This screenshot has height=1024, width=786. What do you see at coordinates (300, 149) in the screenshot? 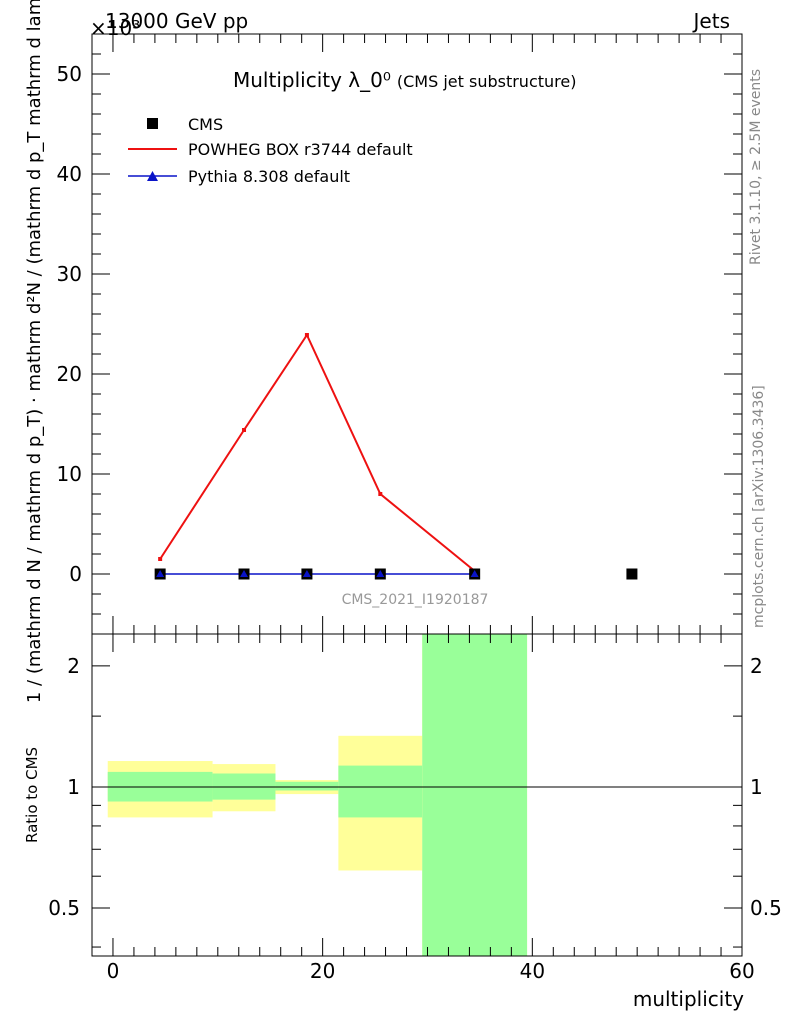
I see `legend-powheg-label: POWHEG BOX r3744 default` at bounding box center [300, 149].